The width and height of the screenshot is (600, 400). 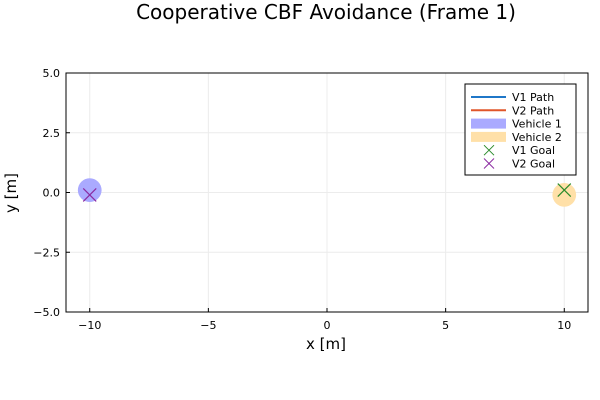 What do you see at coordinates (46, 312) in the screenshot?
I see `y-tick-label: −5.0` at bounding box center [46, 312].